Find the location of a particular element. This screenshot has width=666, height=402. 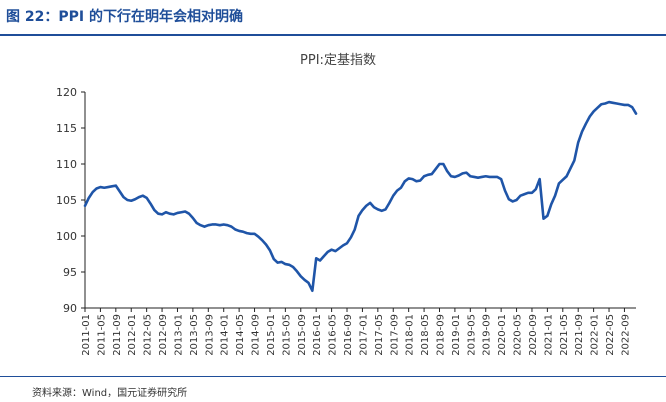

x-tick-label: 2017-09 is located at coordinates (394, 335).